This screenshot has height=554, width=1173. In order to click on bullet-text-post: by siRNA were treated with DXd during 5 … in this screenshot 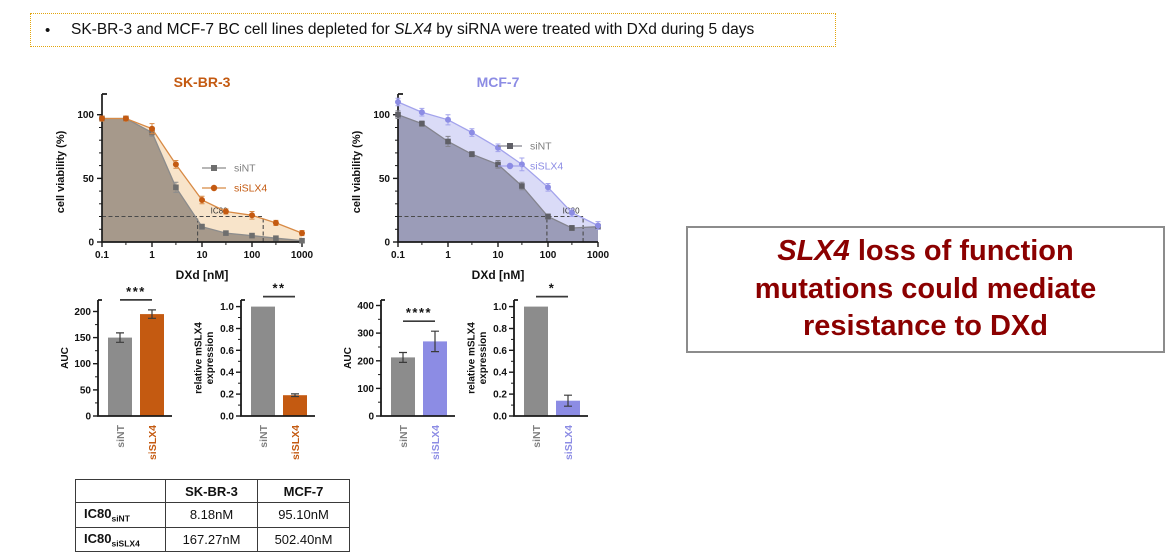, I will do `click(593, 29)`.